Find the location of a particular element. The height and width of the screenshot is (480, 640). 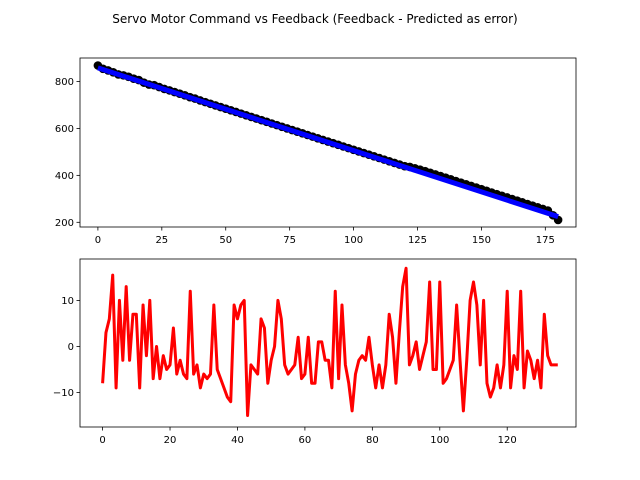

bottom-ytick-label: 0 is located at coordinates (71, 347).